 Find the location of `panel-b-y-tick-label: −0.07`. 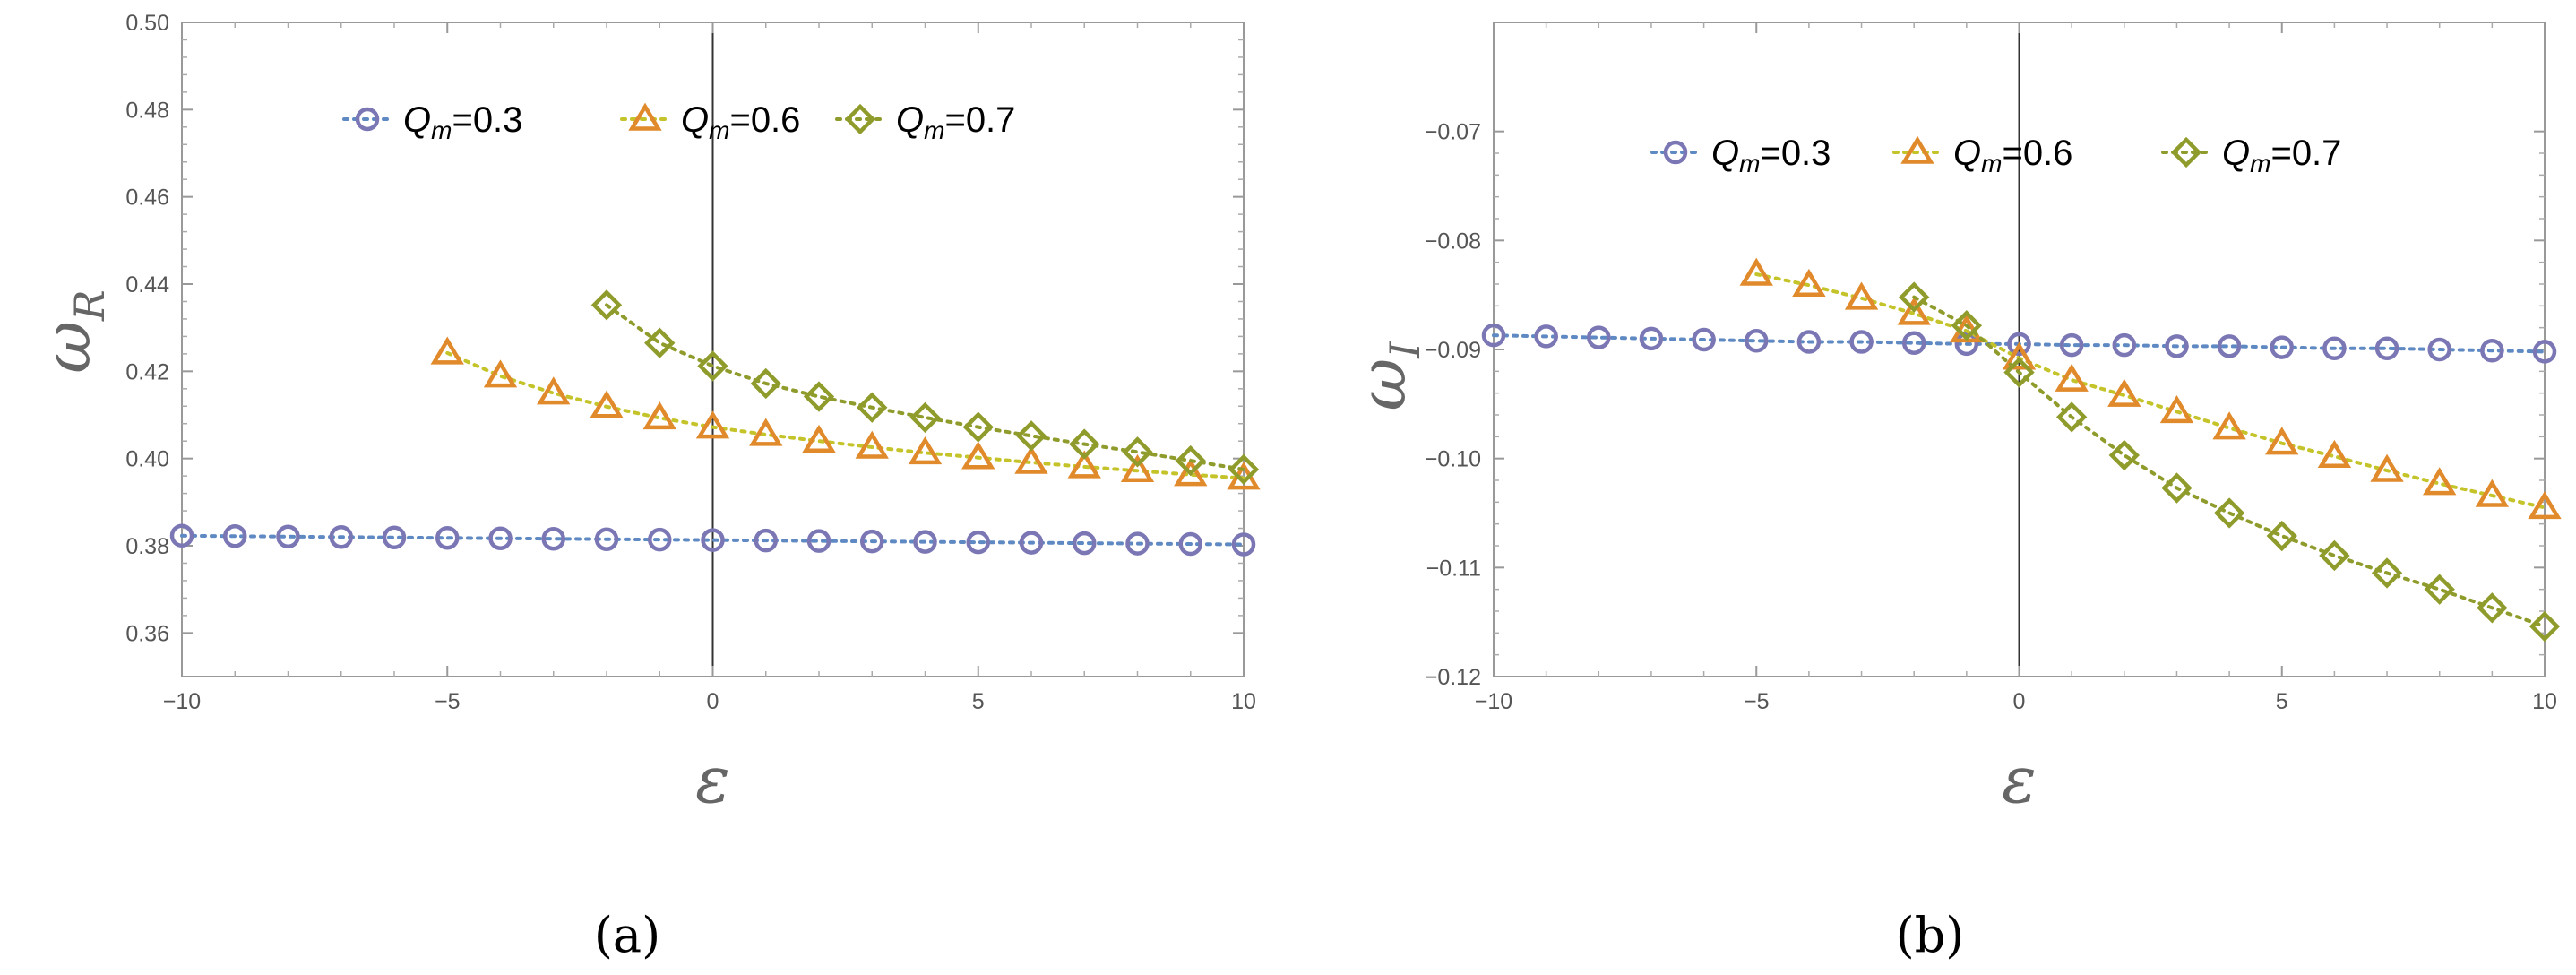

panel-b-y-tick-label: −0.07 is located at coordinates (1453, 132).